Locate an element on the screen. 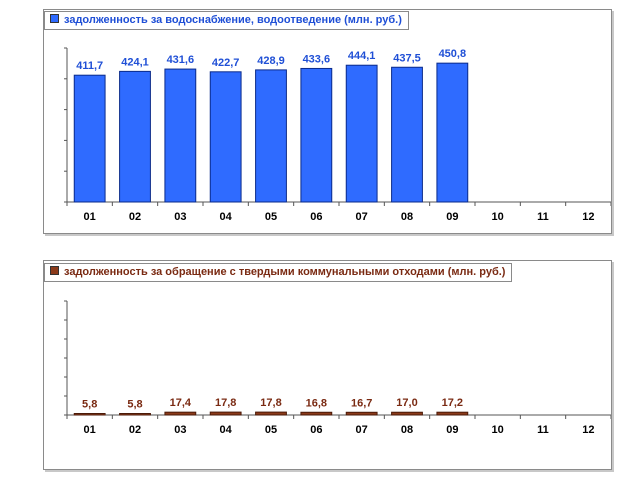 Image resolution: width=640 pixels, height=480 pixels. data-label: 411,7 is located at coordinates (89, 66).